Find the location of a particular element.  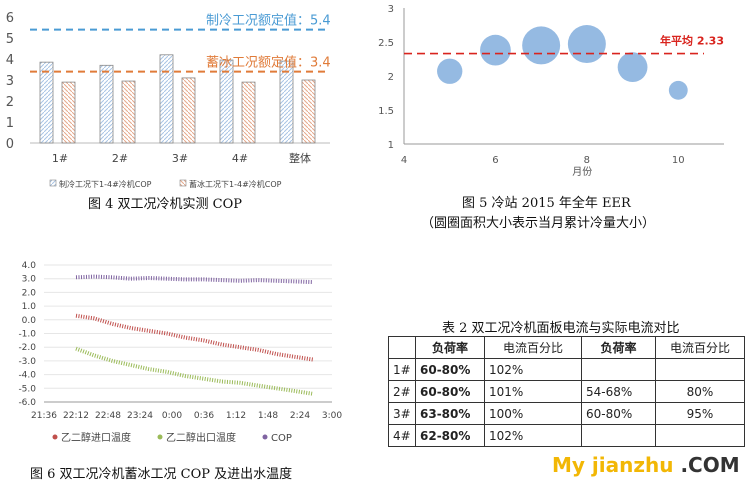

fig4-xtick-label: 2# is located at coordinates (120, 158).